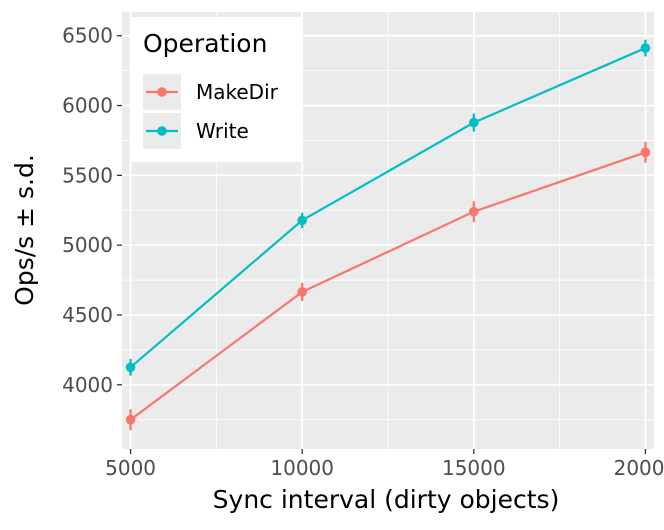 This screenshot has height=530, width=664. What do you see at coordinates (87, 175) in the screenshot?
I see `y-tick-label: 5500` at bounding box center [87, 175].